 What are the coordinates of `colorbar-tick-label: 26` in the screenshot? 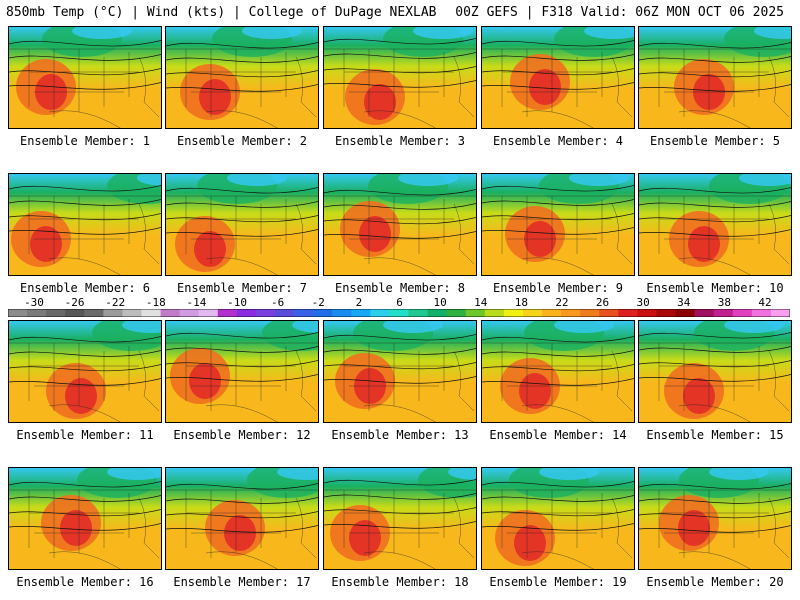 It's located at (602, 302).